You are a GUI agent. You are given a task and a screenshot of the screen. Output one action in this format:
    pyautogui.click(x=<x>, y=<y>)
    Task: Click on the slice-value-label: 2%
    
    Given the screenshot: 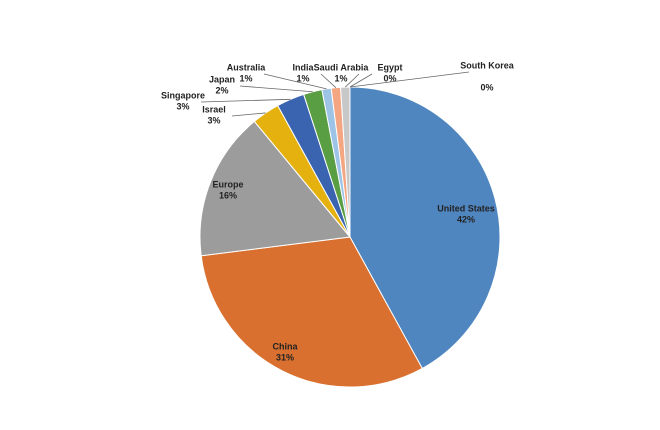 What is the action you would take?
    pyautogui.click(x=221, y=90)
    